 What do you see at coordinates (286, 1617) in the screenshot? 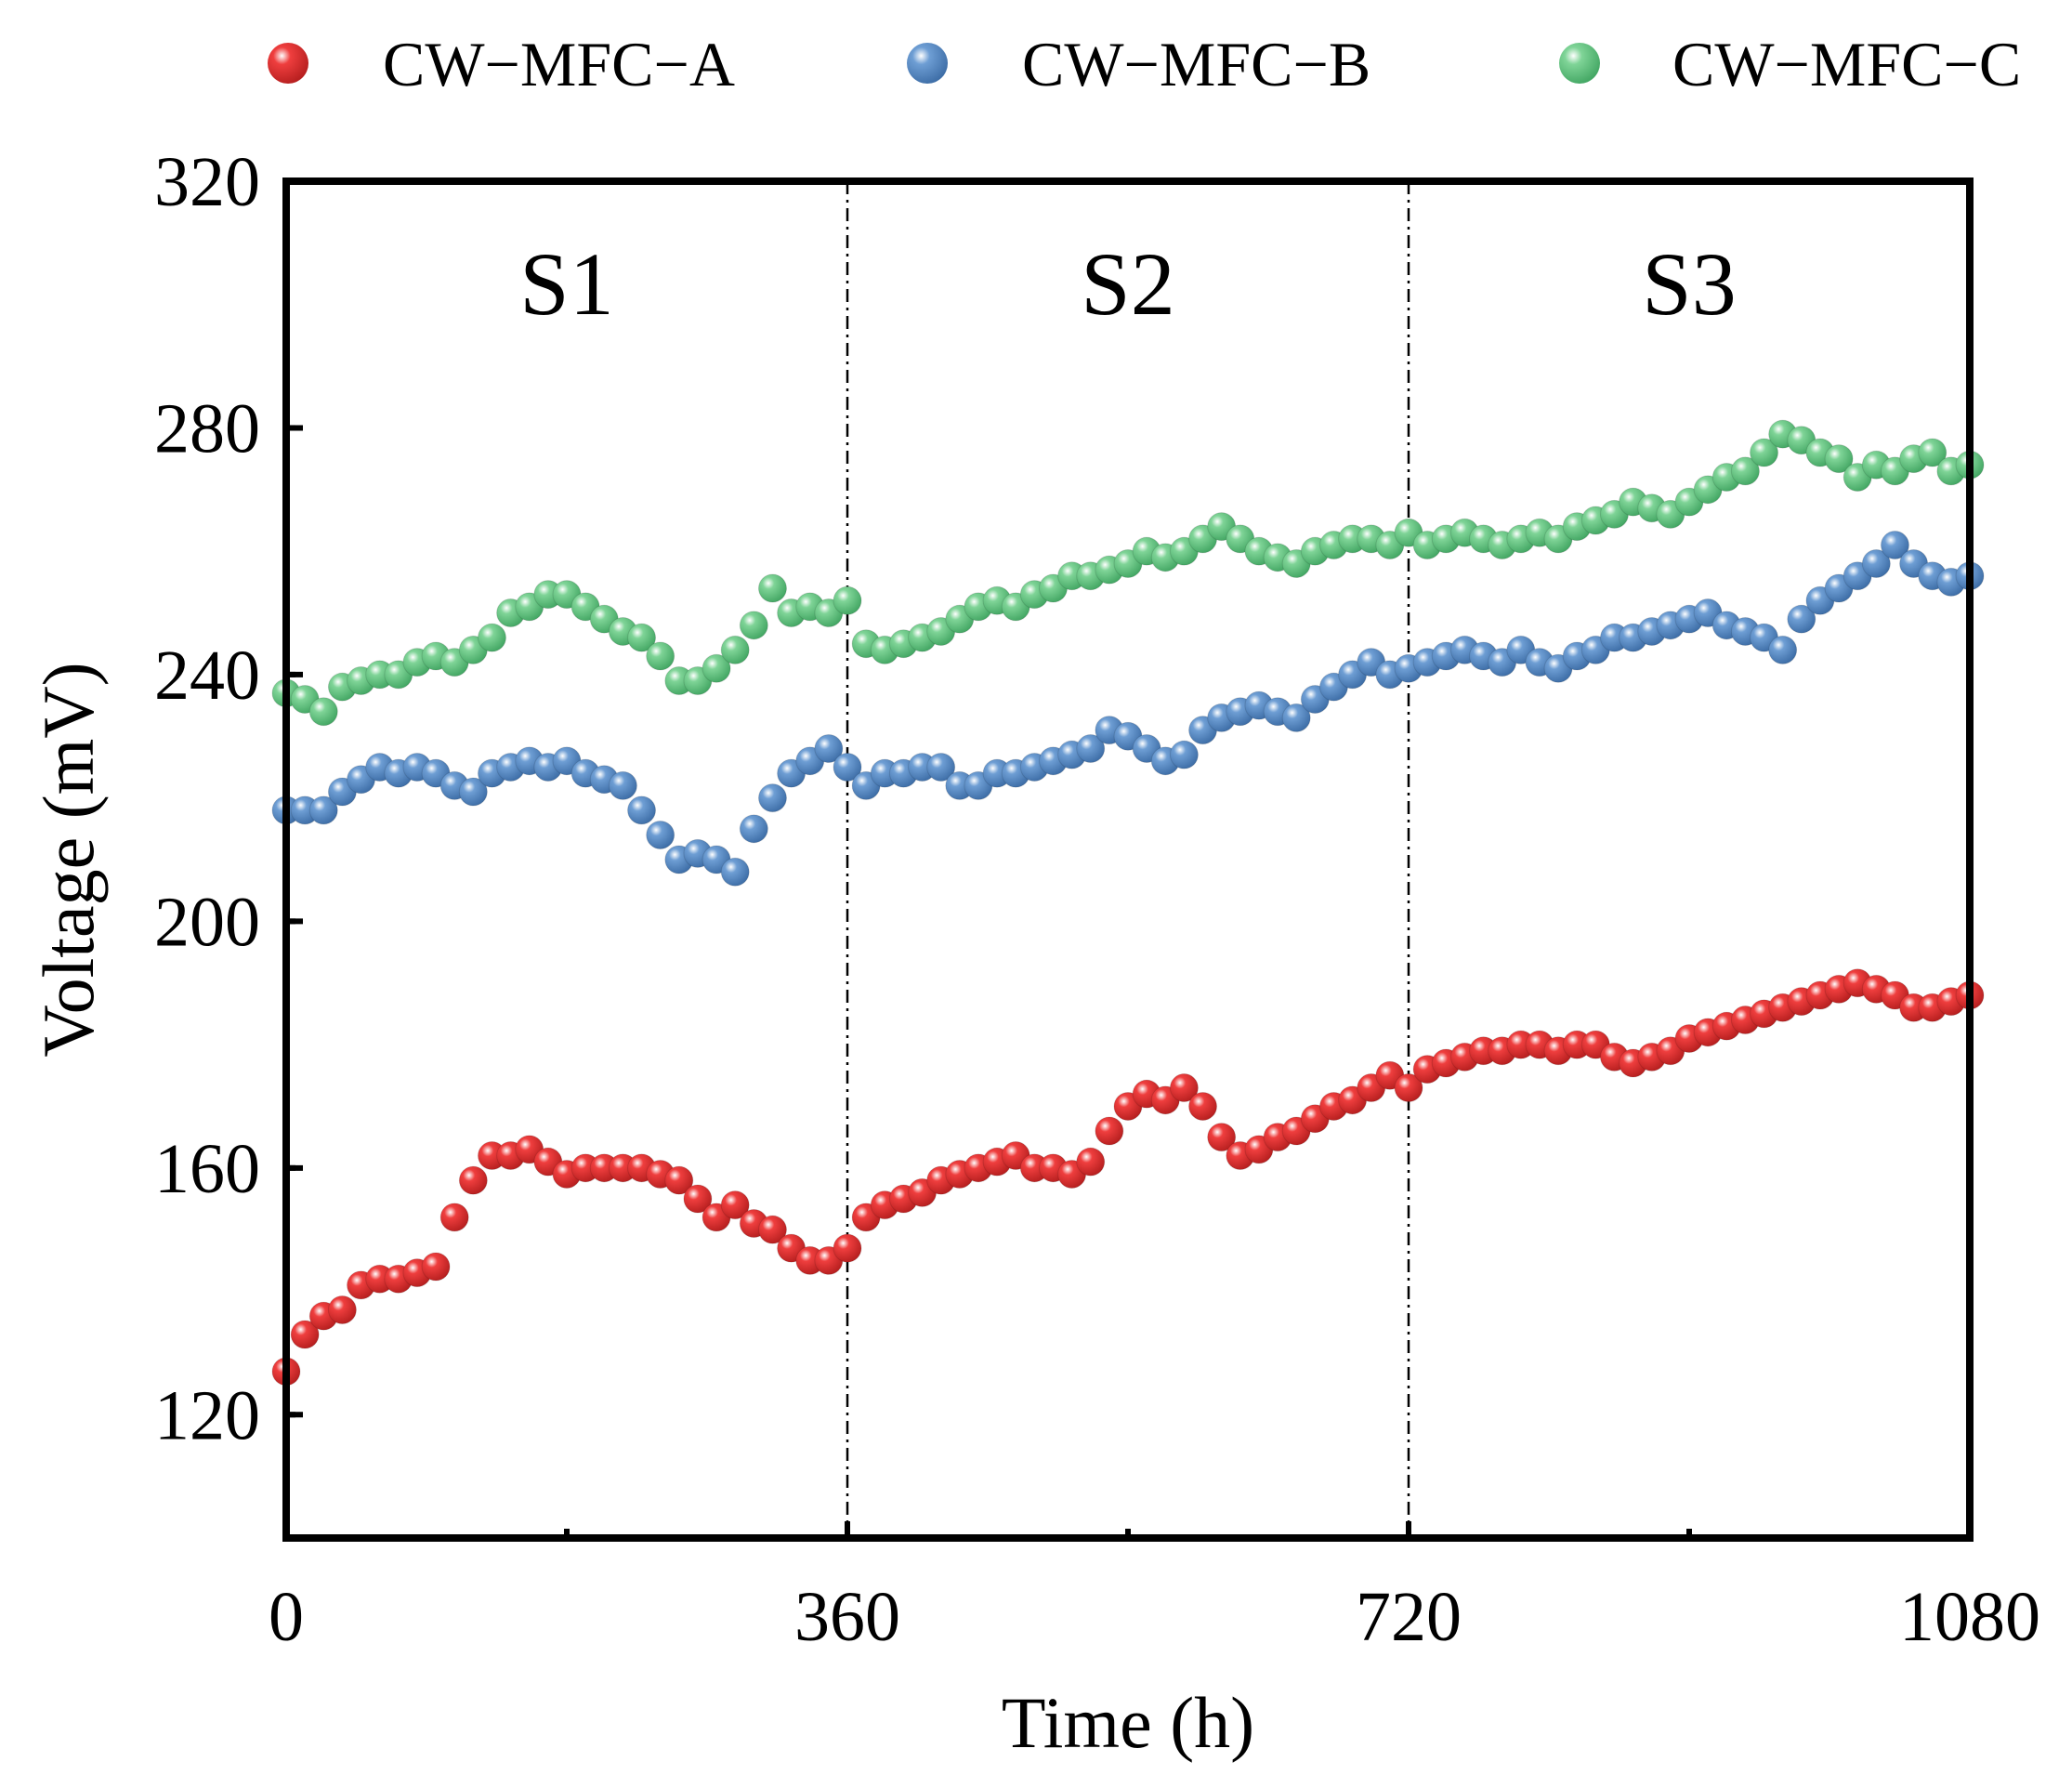
I see `x-tick-label: 0` at bounding box center [286, 1617].